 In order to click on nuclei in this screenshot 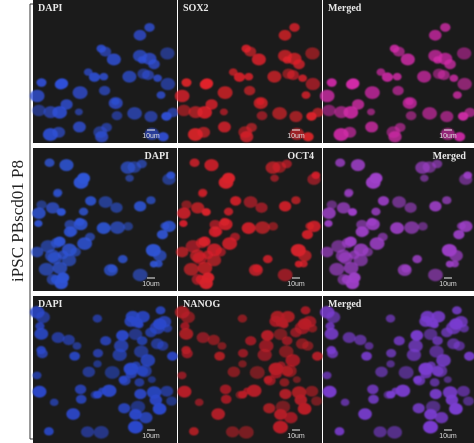, I will do `click(249, 82)`.